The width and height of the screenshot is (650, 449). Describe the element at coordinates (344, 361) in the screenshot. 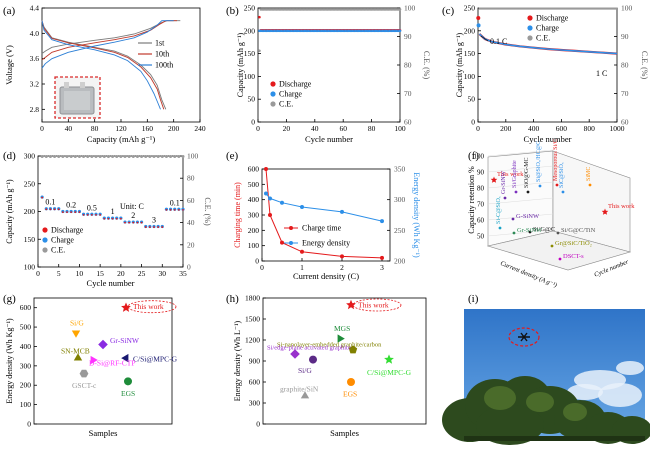

I see `plot-frame` at that location.